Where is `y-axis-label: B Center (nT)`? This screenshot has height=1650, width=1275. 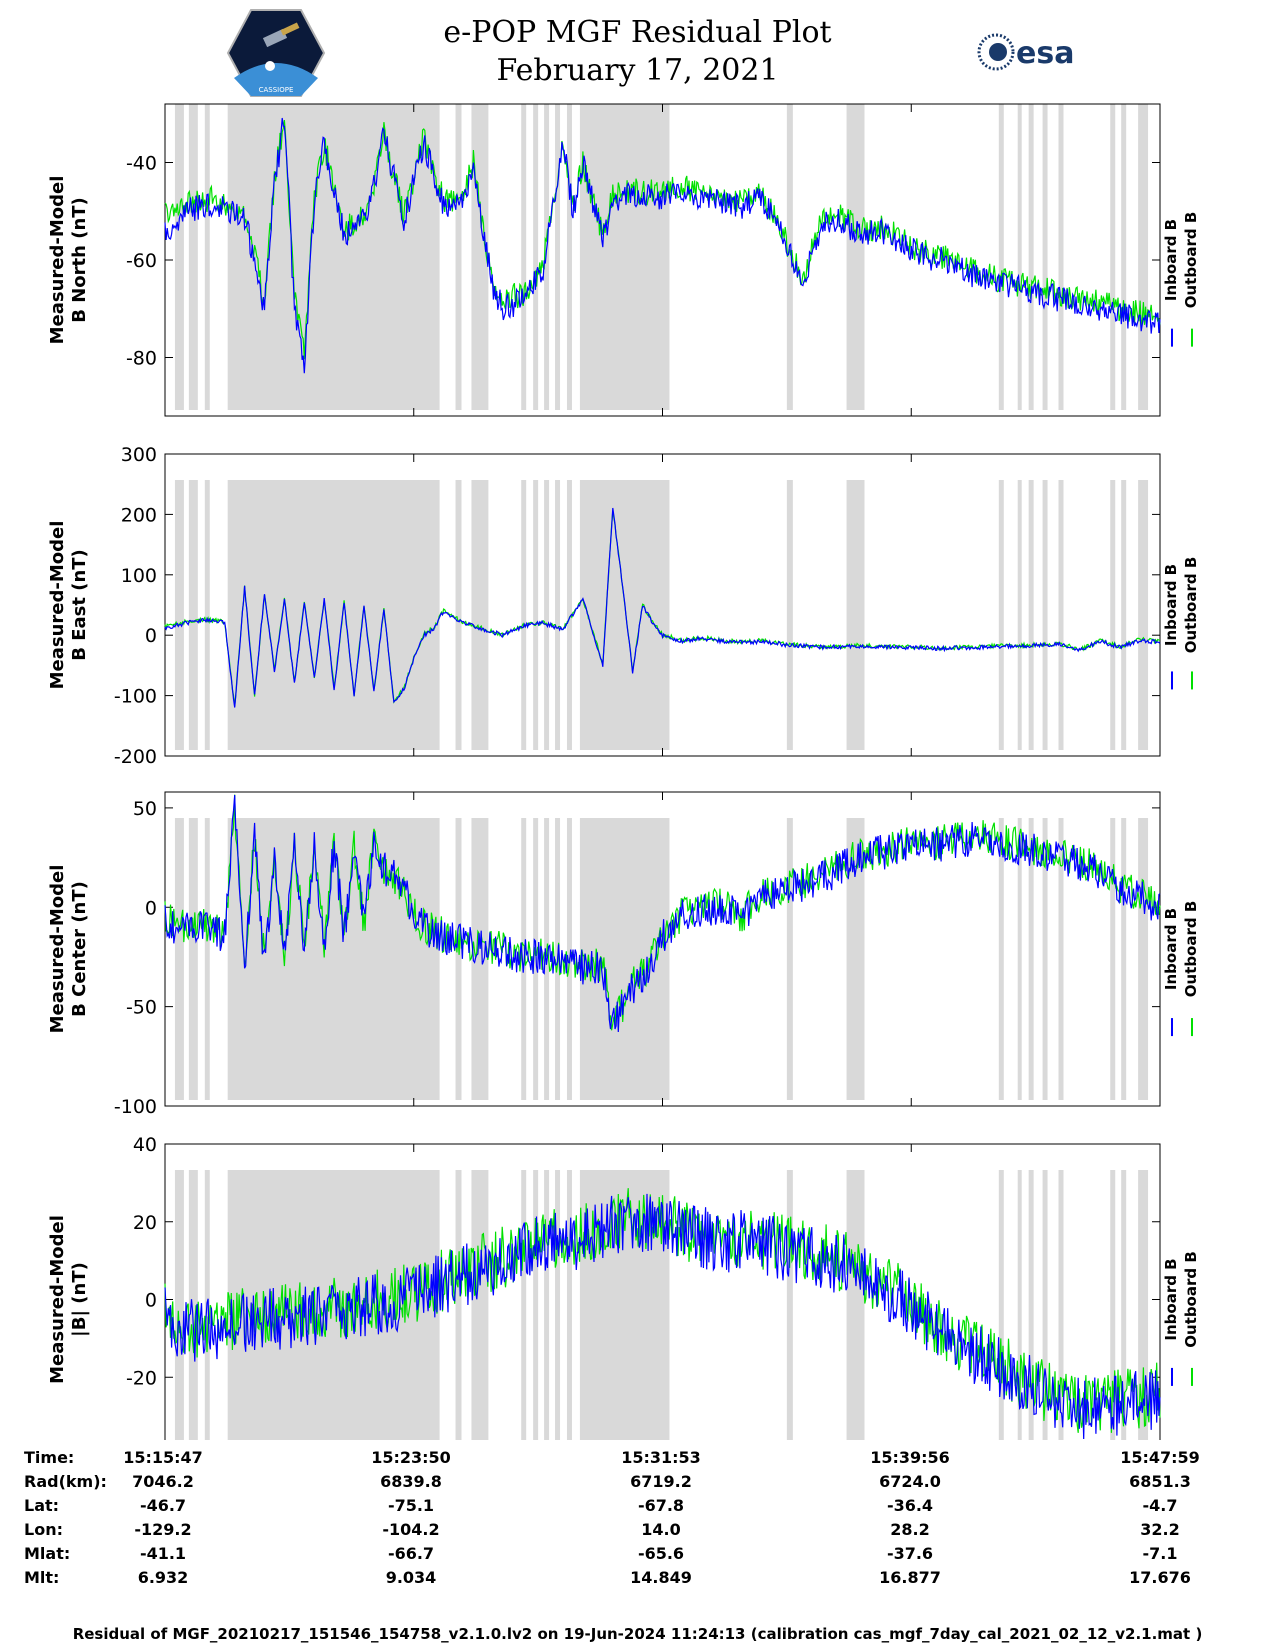 y-axis-label: B Center (nT) is located at coordinates (79, 949).